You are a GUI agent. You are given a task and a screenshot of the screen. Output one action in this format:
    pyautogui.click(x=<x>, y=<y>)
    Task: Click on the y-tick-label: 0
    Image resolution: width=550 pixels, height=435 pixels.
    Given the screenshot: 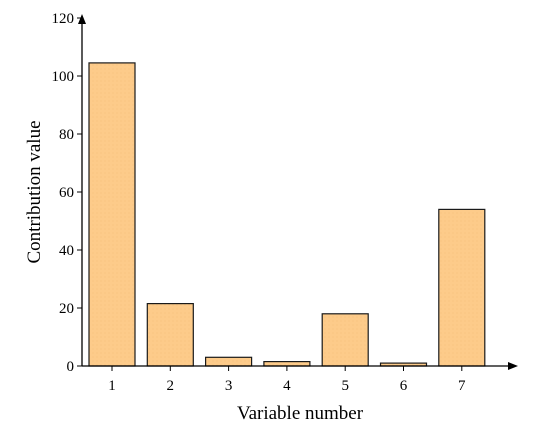 What is the action you would take?
    pyautogui.click(x=71, y=367)
    